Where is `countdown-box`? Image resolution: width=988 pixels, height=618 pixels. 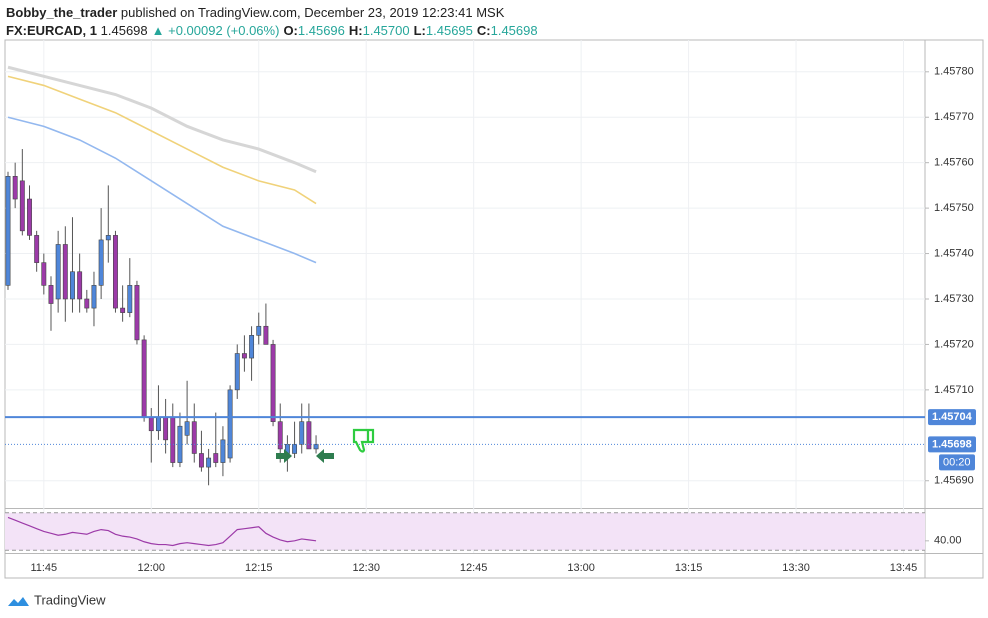 countdown-box is located at coordinates (957, 462).